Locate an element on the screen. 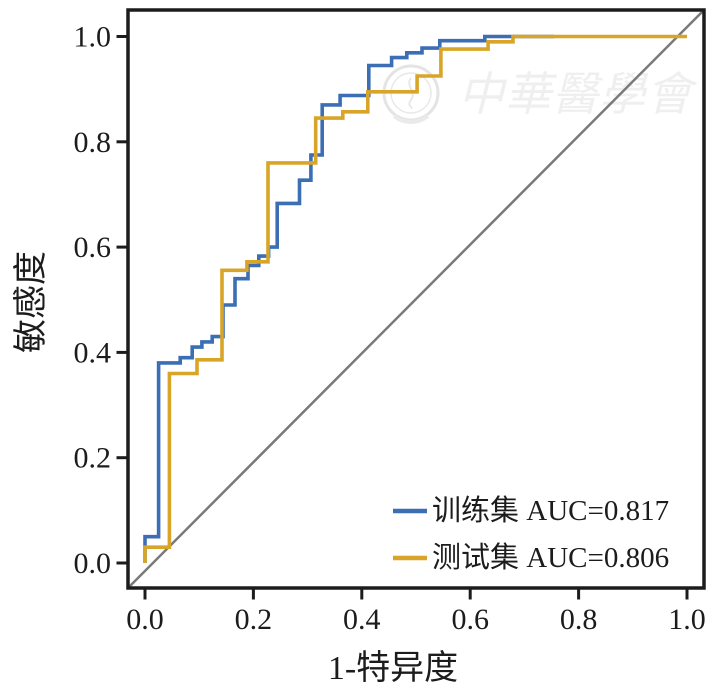 This screenshot has width=718, height=690. y-tick-label: 0.6 is located at coordinates (93, 247).